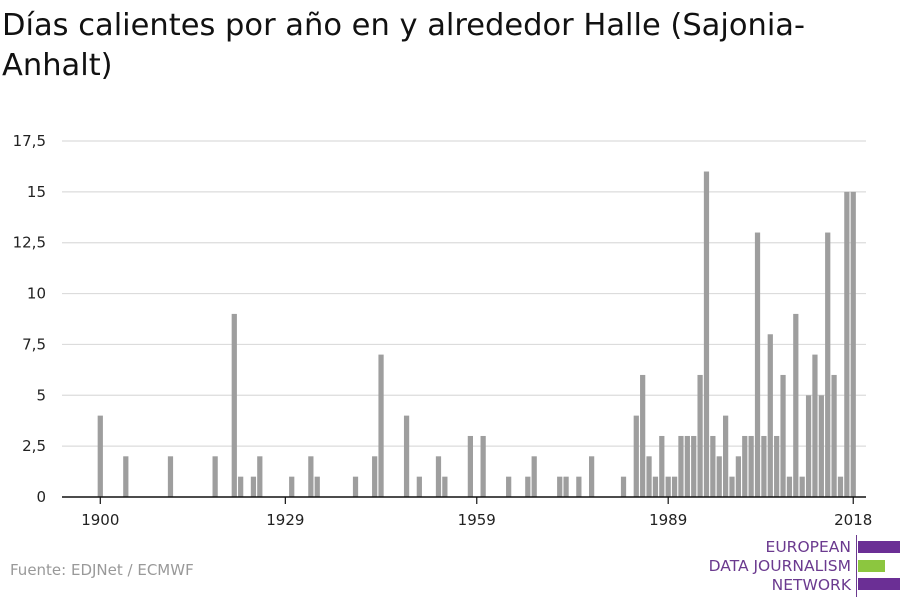 This screenshot has height=600, width=900. What do you see at coordinates (853, 520) in the screenshot?
I see `x-tick-label: 2018` at bounding box center [853, 520].